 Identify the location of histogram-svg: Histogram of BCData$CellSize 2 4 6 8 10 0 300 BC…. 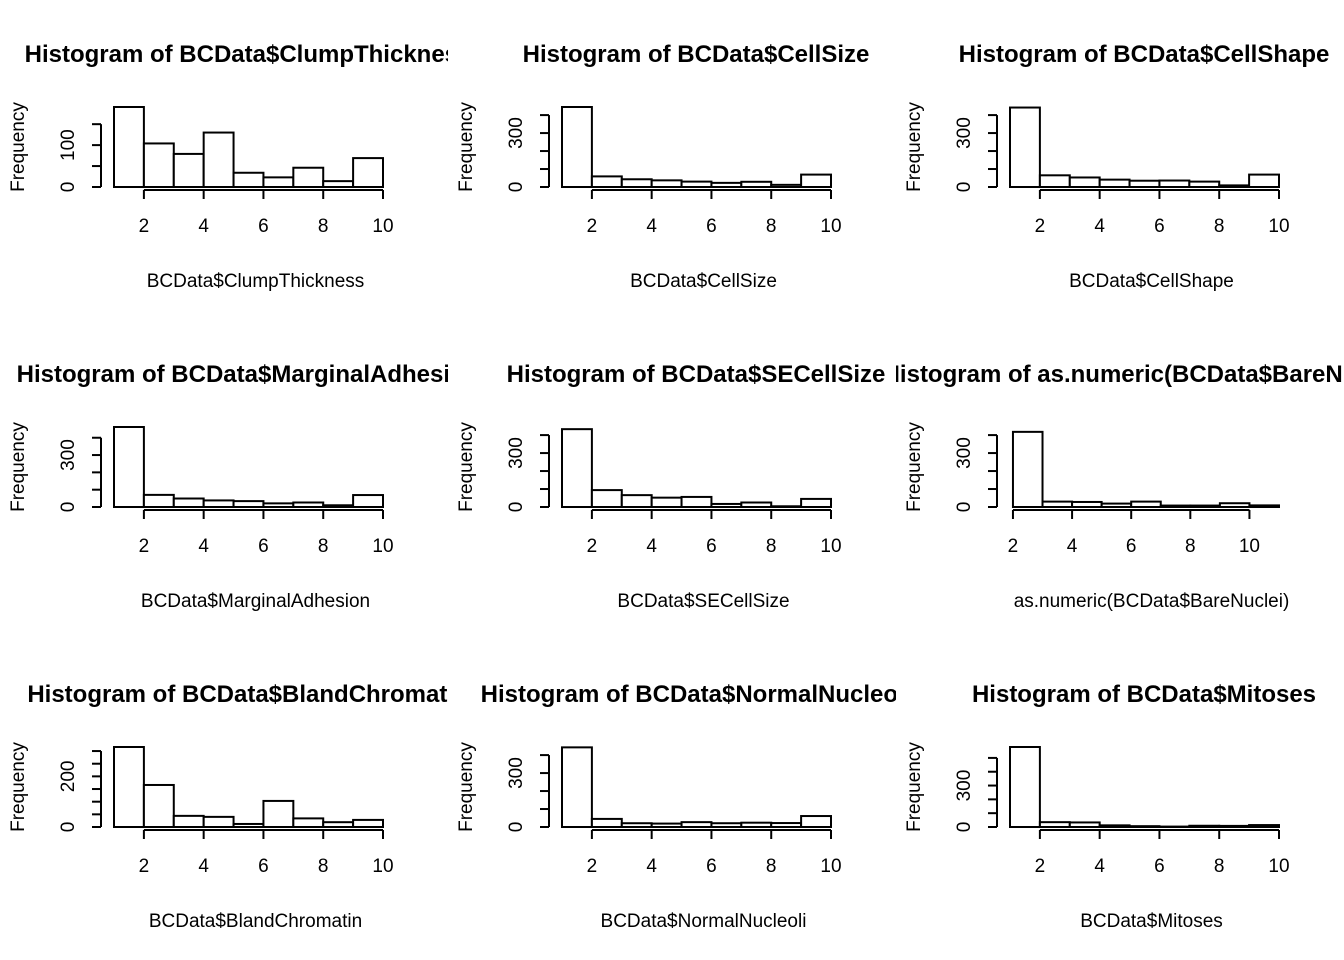
(672, 160).